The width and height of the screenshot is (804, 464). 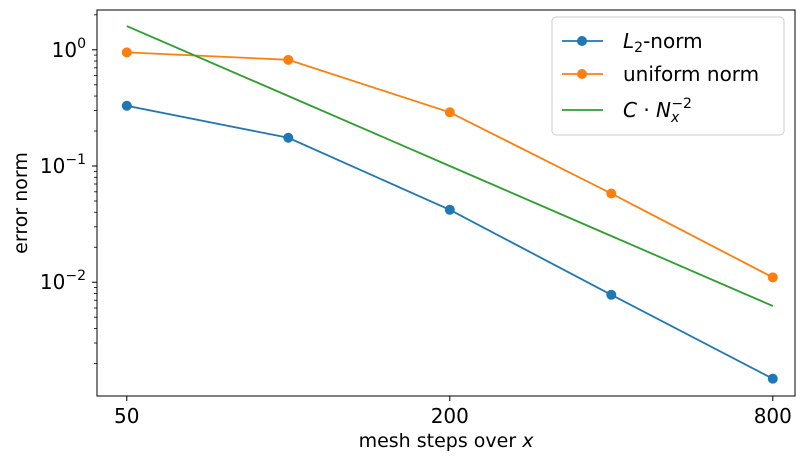 I want to click on y-tick-label-0: 10⁰, so click(x=69, y=49).